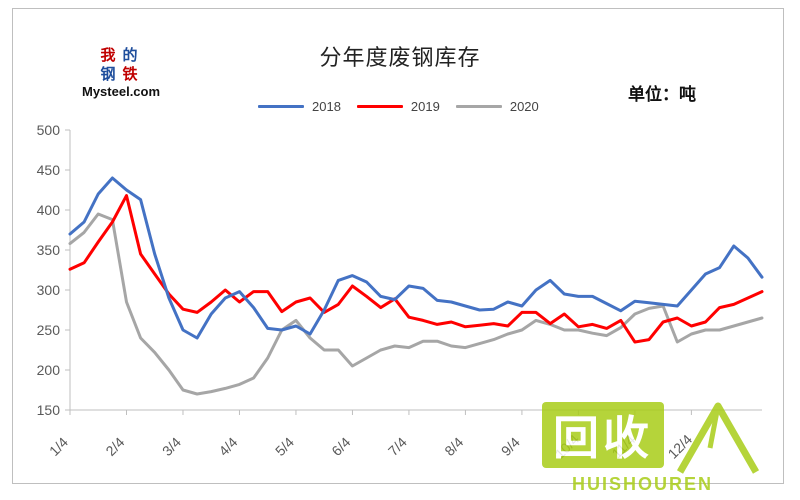 The image size is (800, 500). I want to click on x-tick-label: 2/4, so click(114, 446).